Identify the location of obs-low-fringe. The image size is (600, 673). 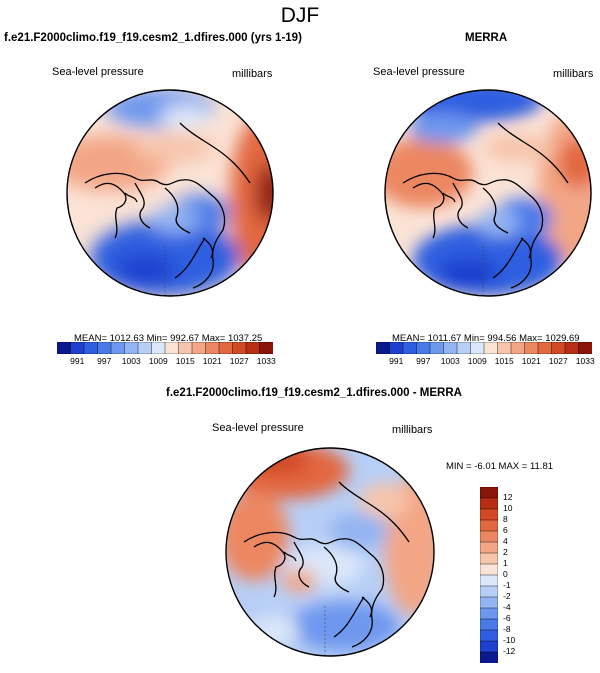
(498, 223).